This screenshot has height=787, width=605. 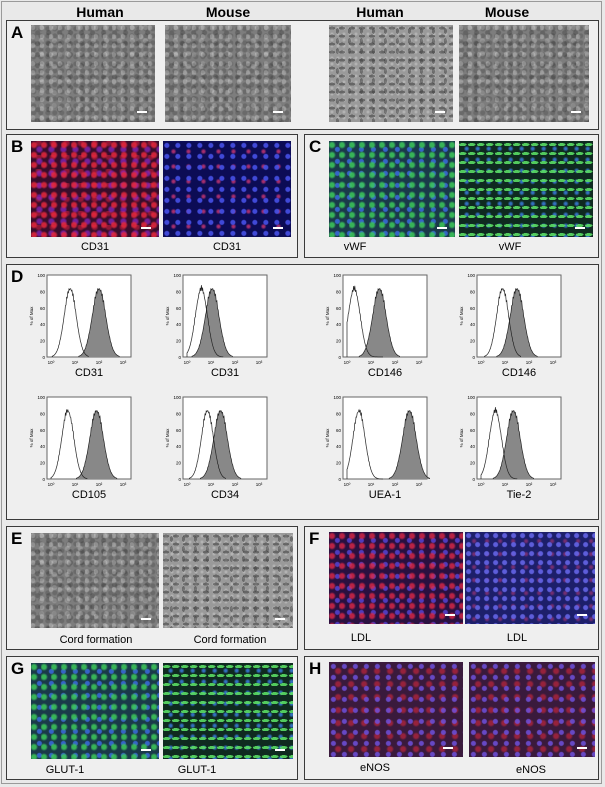 What do you see at coordinates (396, 578) in the screenshot?
I see `ldl-uptake-human` at bounding box center [396, 578].